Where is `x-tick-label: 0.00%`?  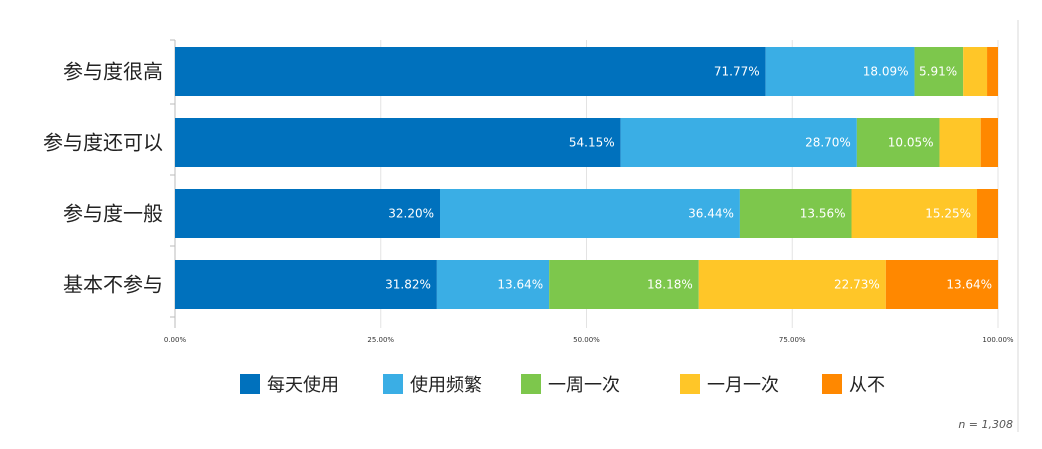
x-tick-label: 0.00% is located at coordinates (175, 340).